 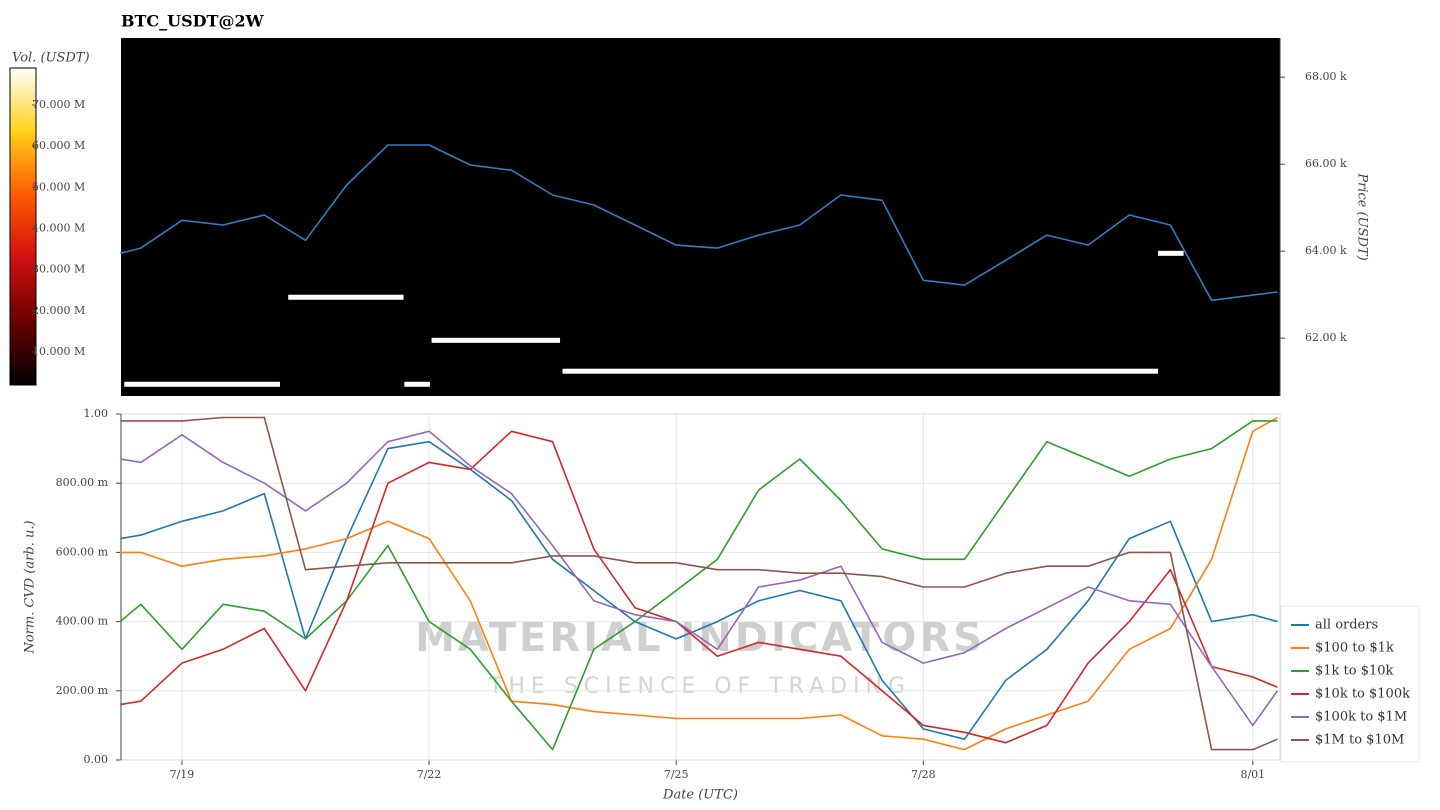 I want to click on legend-label: $1M to $10M, so click(x=1359, y=740).